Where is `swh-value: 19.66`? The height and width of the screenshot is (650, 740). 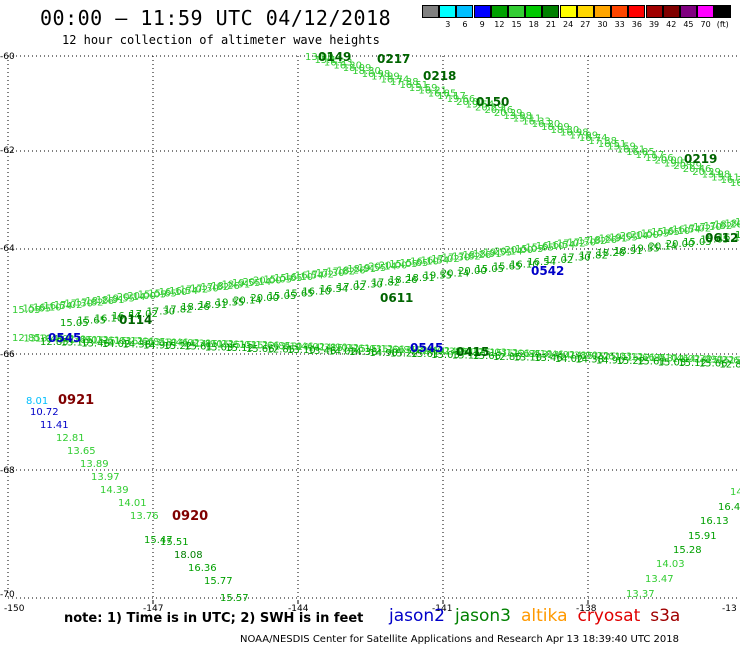 swh-value: 19.66 is located at coordinates (659, 158).